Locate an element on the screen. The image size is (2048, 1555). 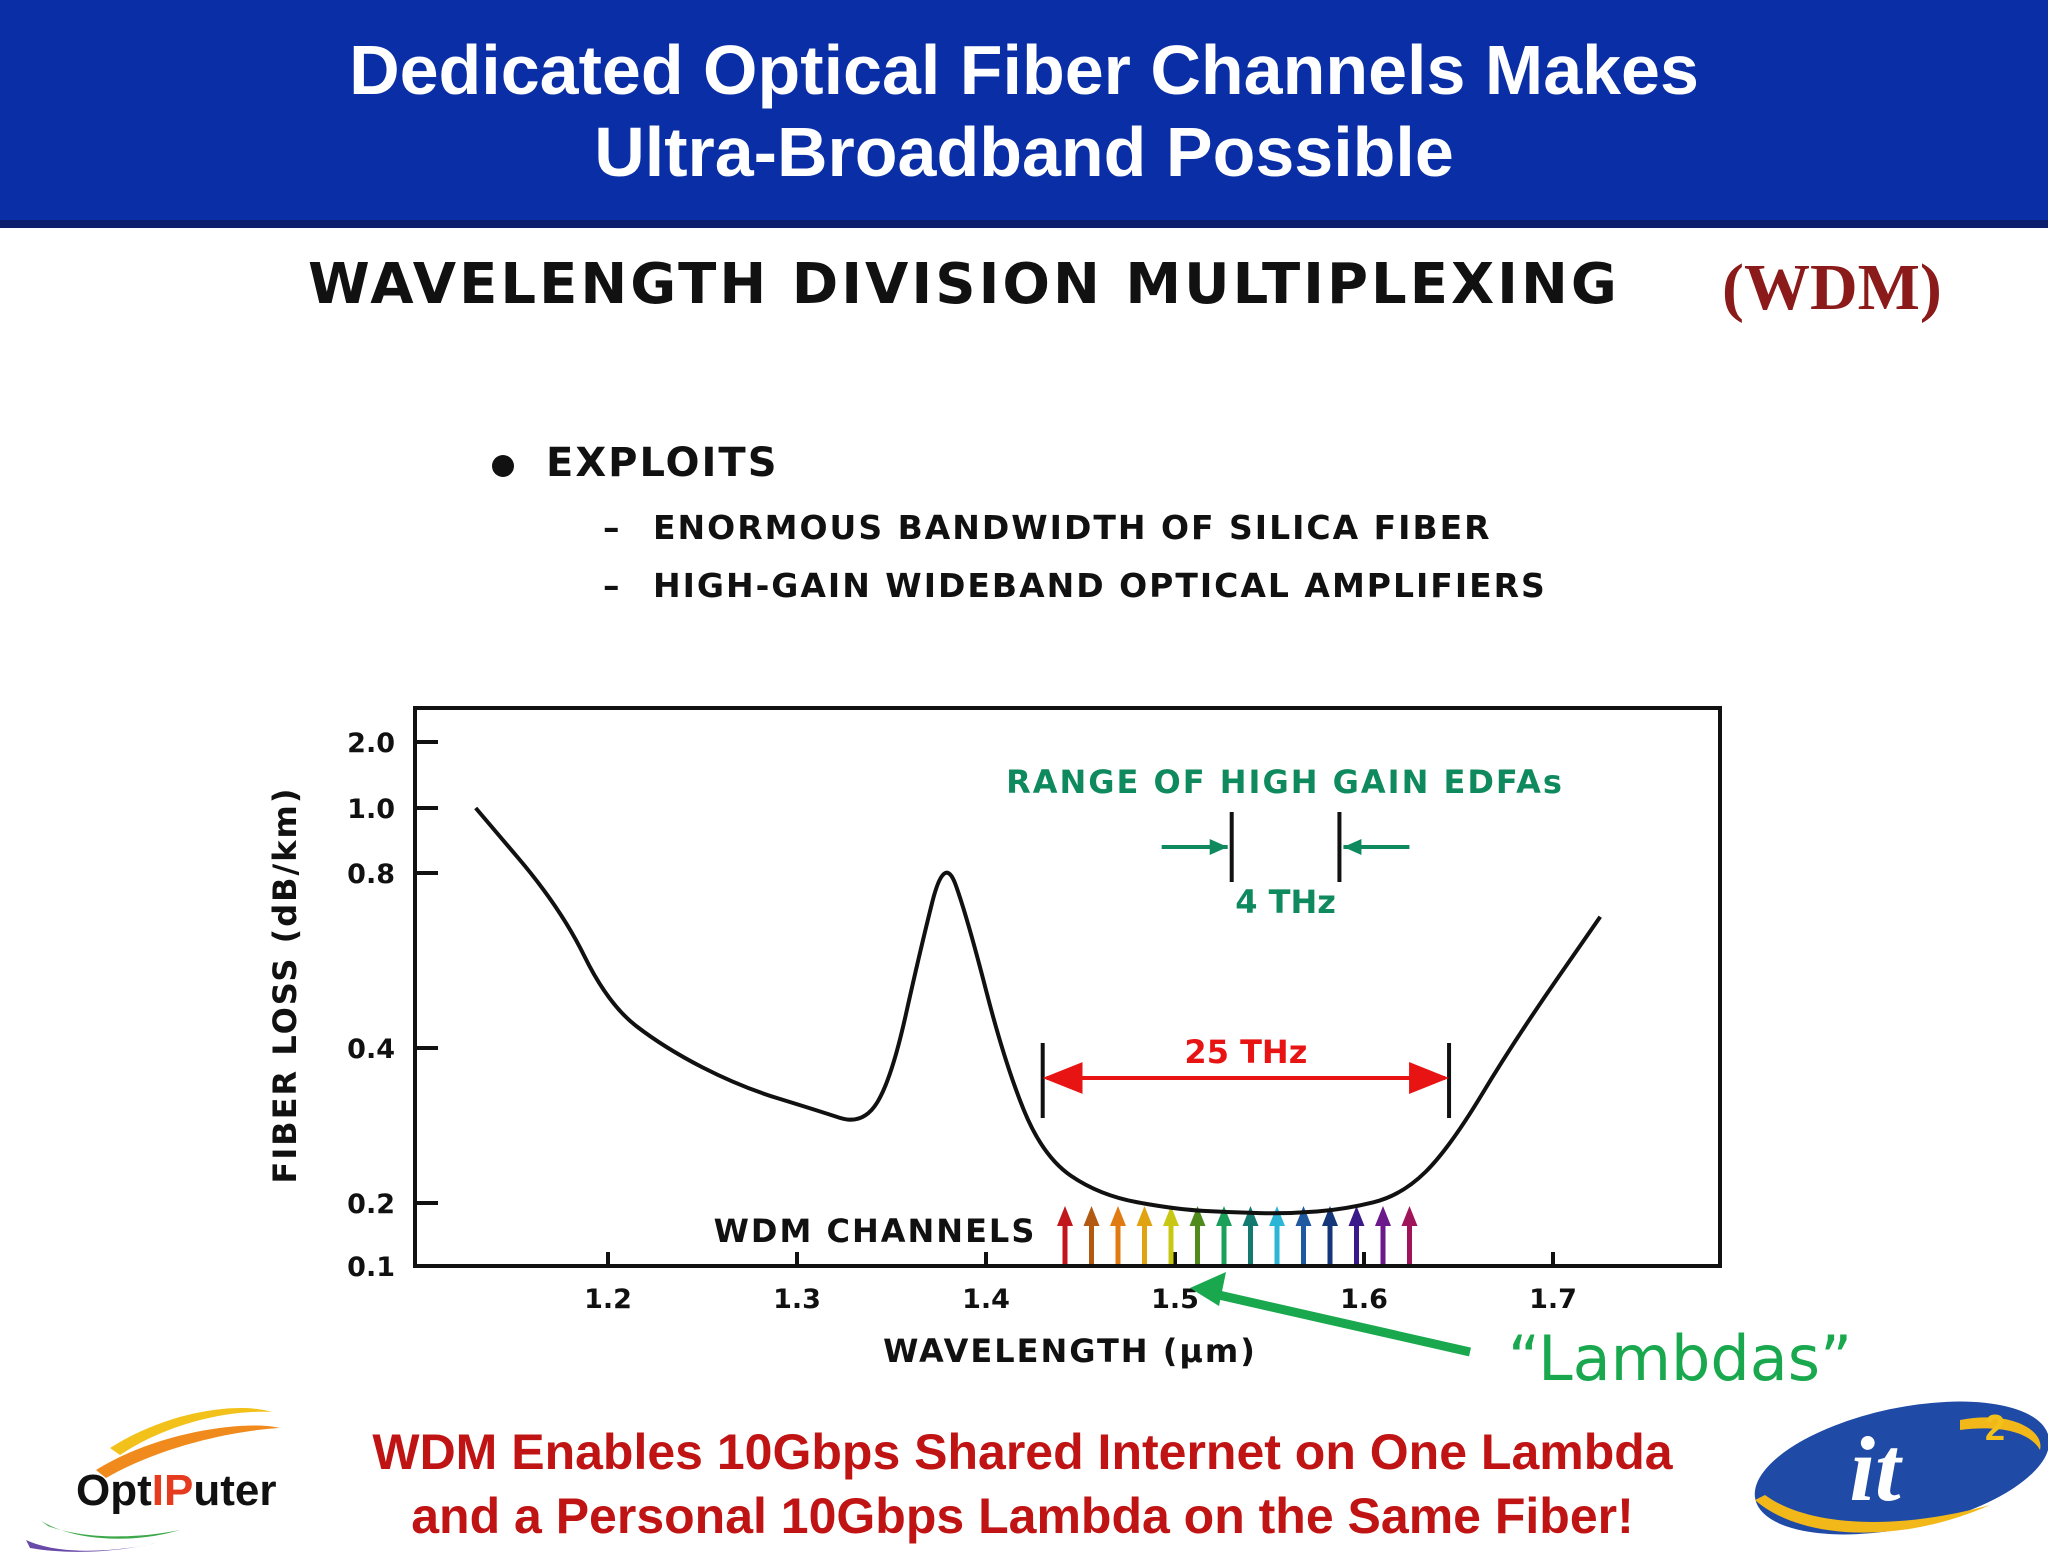
optiputer-logo-part-1: Opt is located at coordinates (114, 1490).